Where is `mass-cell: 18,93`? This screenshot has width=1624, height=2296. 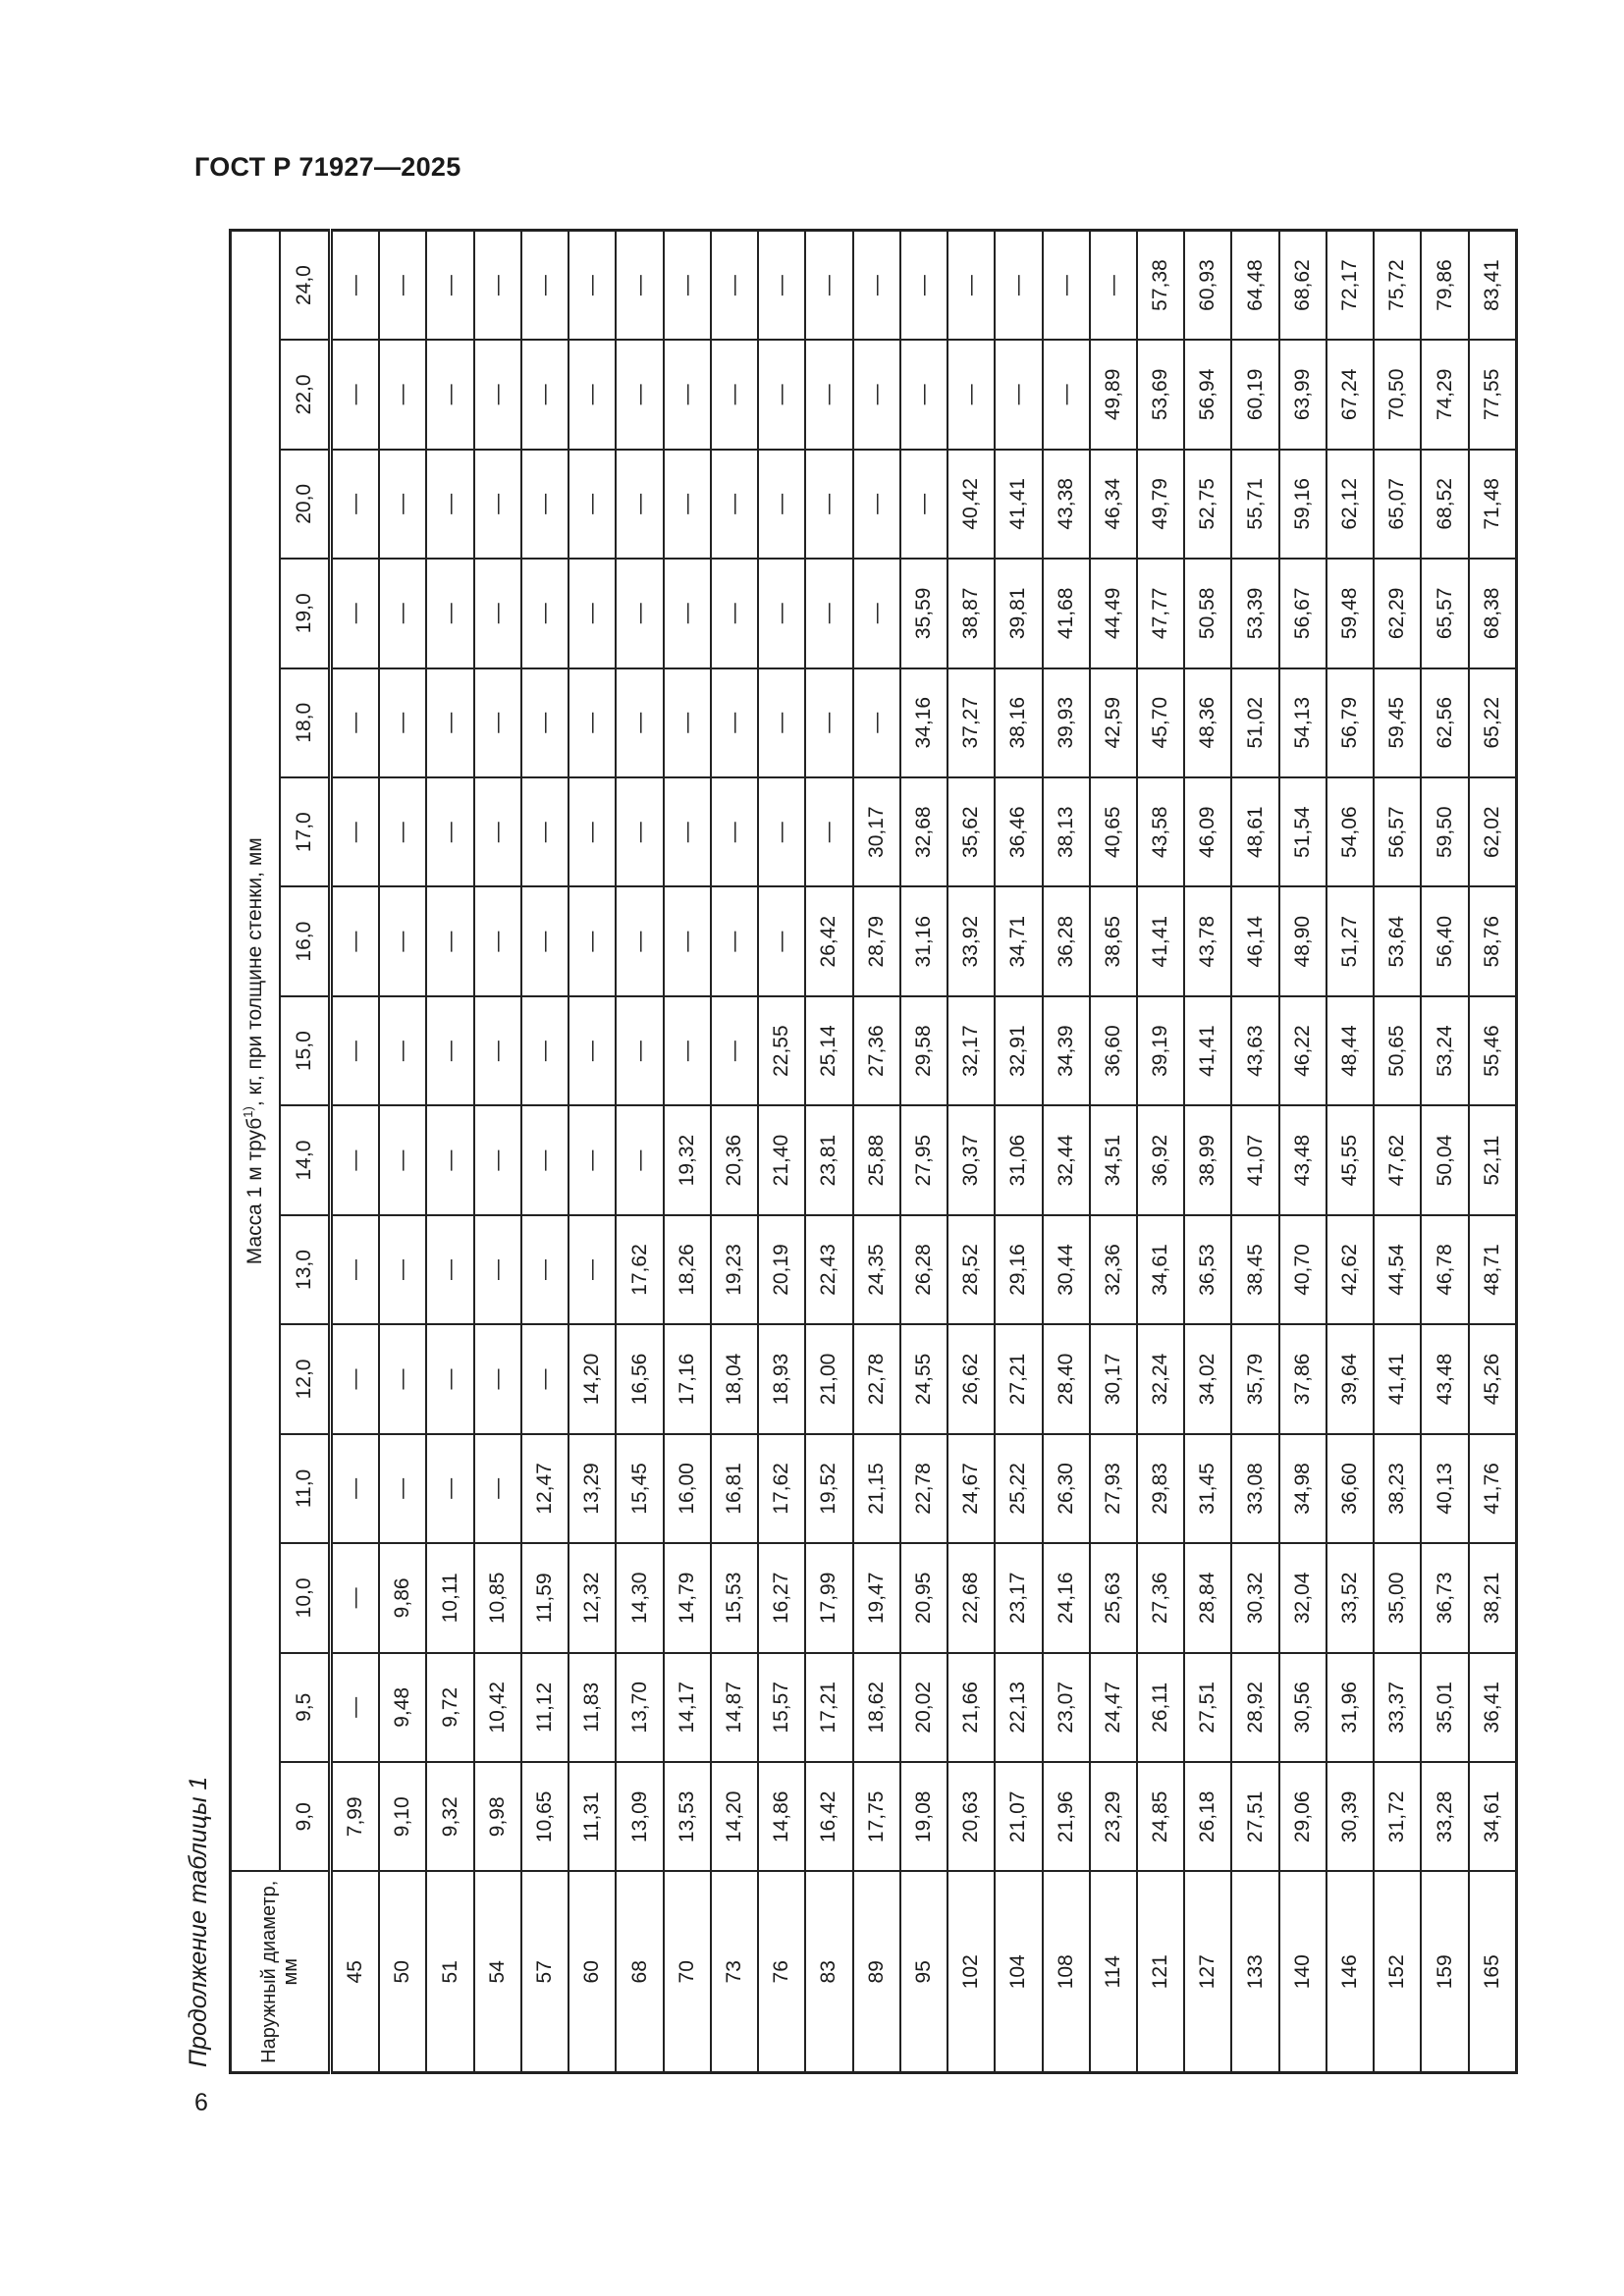
mass-cell: 18,93 is located at coordinates (782, 1379).